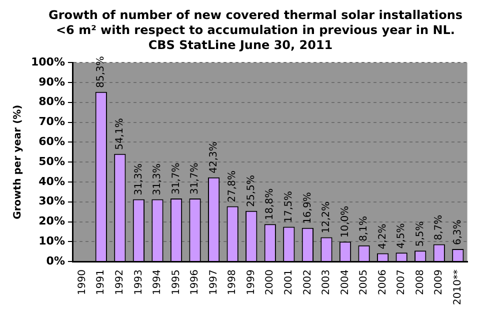 This screenshot has width=481, height=322. I want to click on chart-title: Growth of number of new covered thermal solar installations <6 m² with respect to accumulation in previous year in NL., so click(256, 23).